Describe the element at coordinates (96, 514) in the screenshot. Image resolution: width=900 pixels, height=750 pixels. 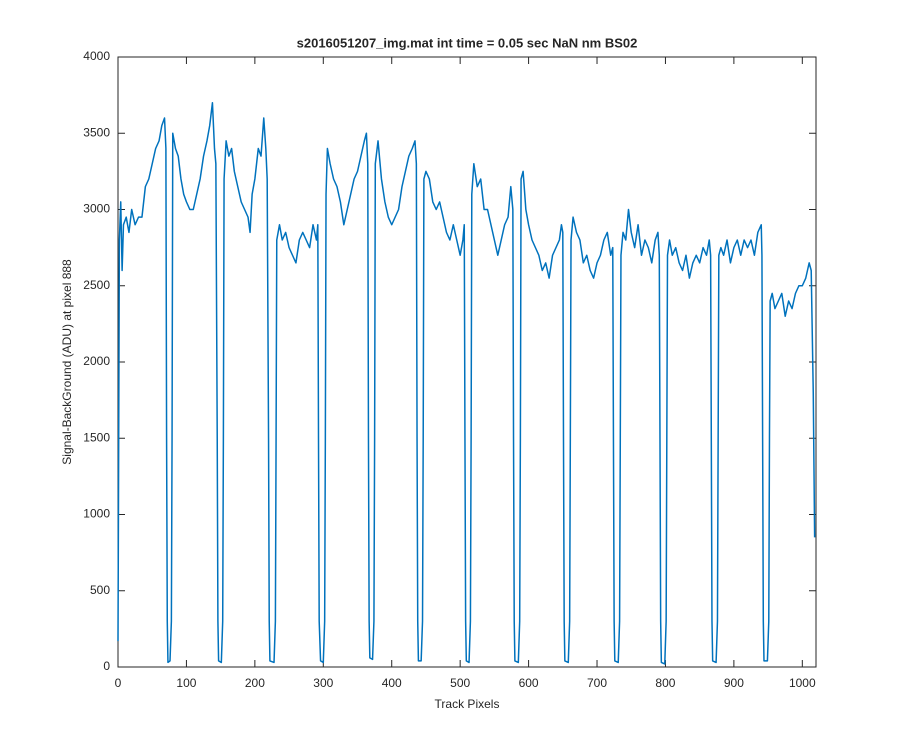
I see `y-tick-label: 1000` at that location.